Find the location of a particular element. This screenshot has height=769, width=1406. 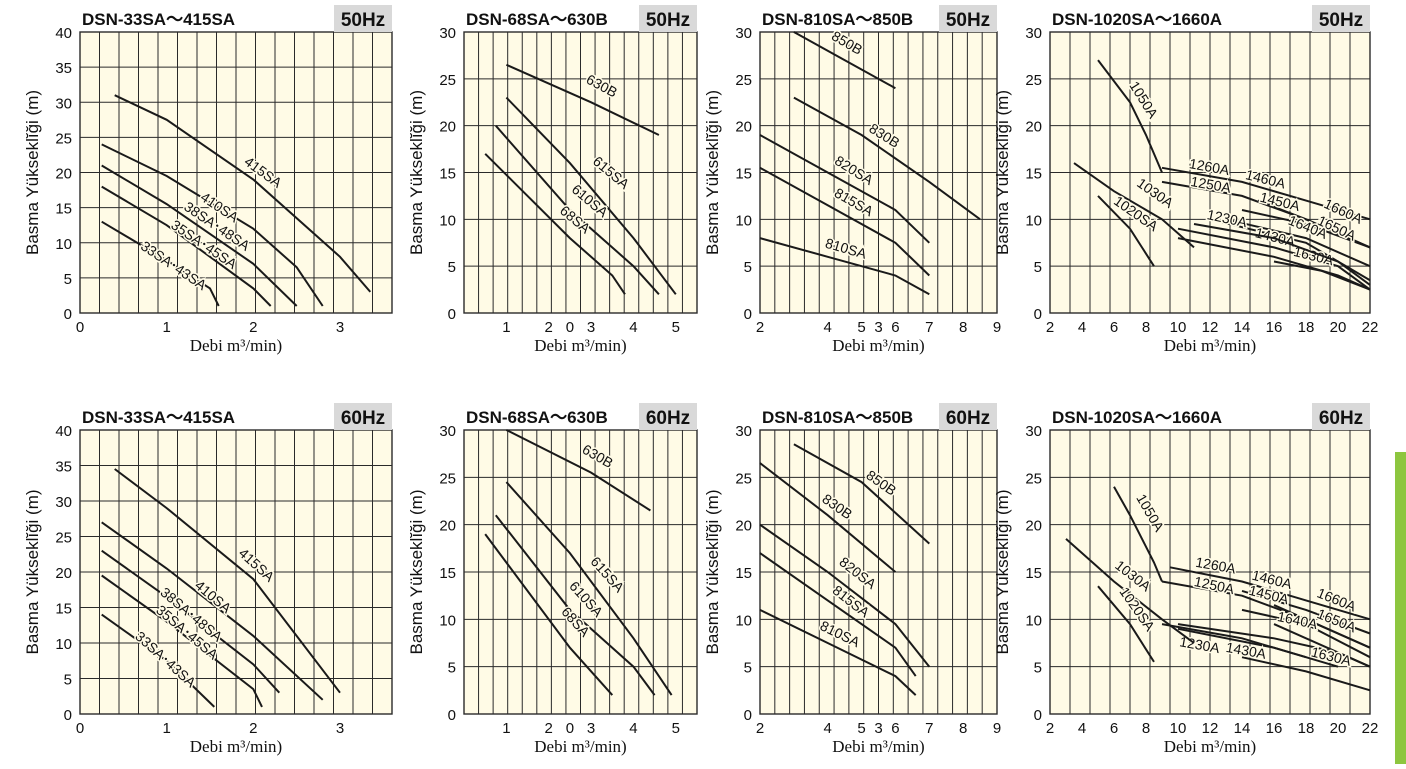

chart-2-y-tick-label: 20 is located at coordinates (447, 127).